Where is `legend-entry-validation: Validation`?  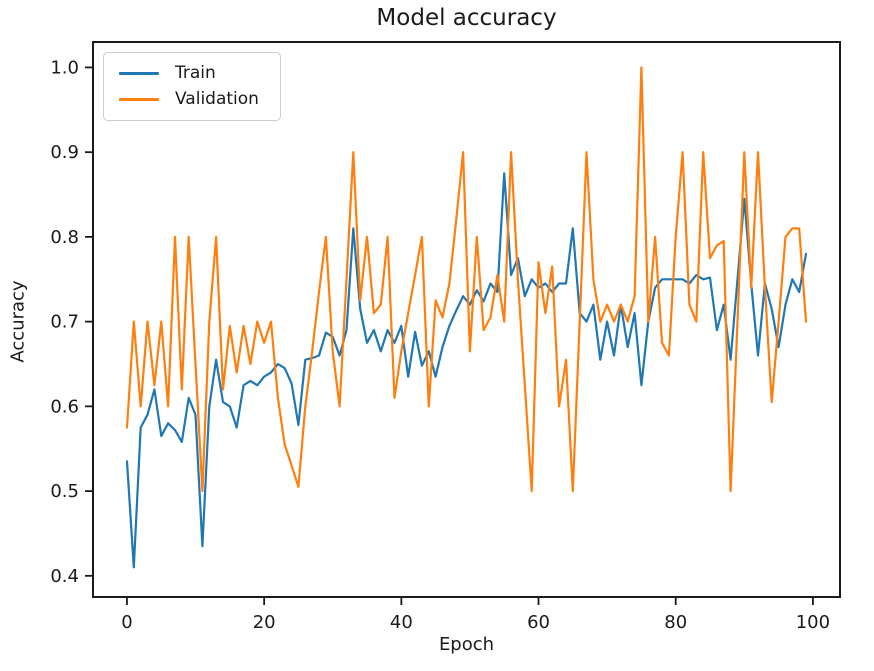 legend-entry-validation: Validation is located at coordinates (194, 99).